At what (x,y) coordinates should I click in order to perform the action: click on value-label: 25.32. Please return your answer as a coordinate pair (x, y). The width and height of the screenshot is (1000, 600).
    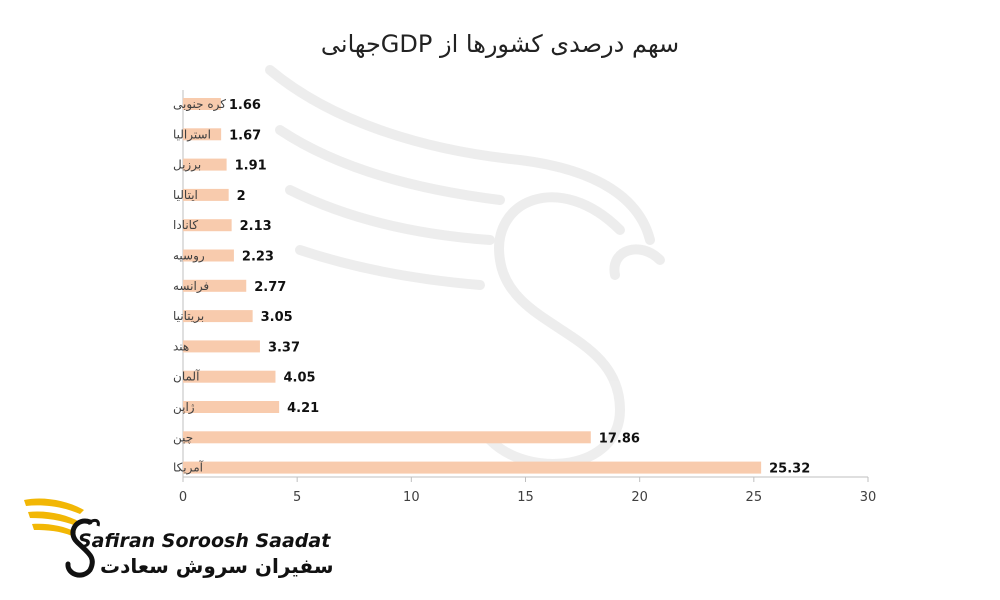
    Looking at the image, I should click on (789, 469).